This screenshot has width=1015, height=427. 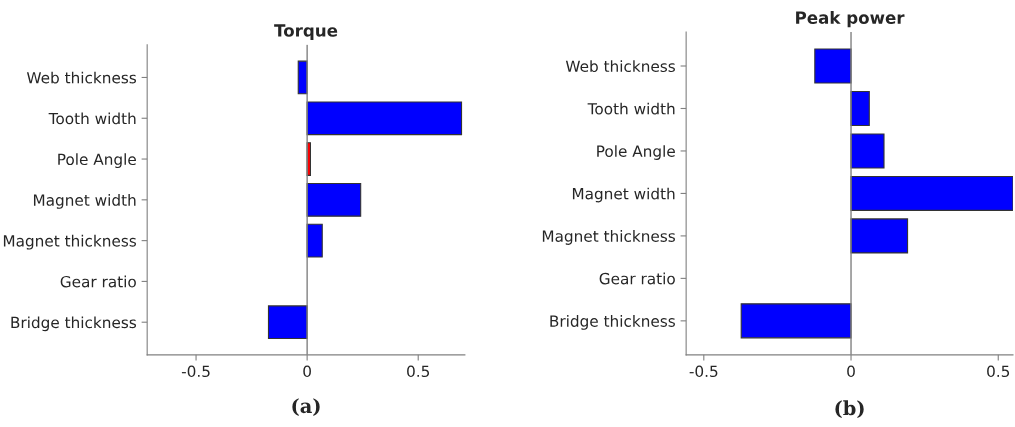 I want to click on text: (a), so click(x=306, y=407).